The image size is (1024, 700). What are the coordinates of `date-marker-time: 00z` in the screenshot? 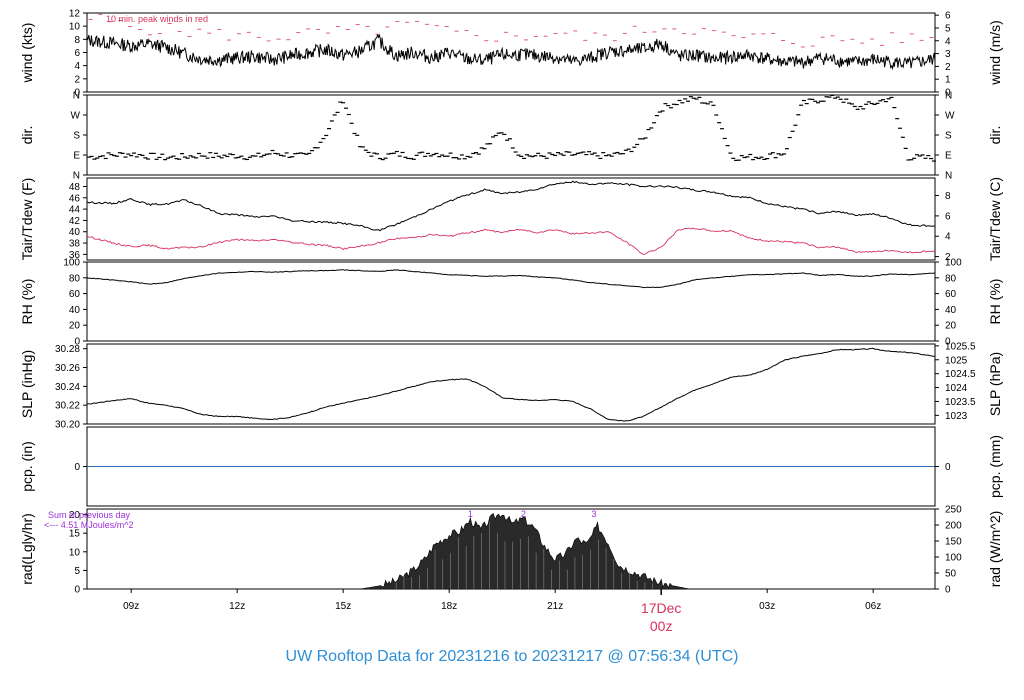 It's located at (661, 626).